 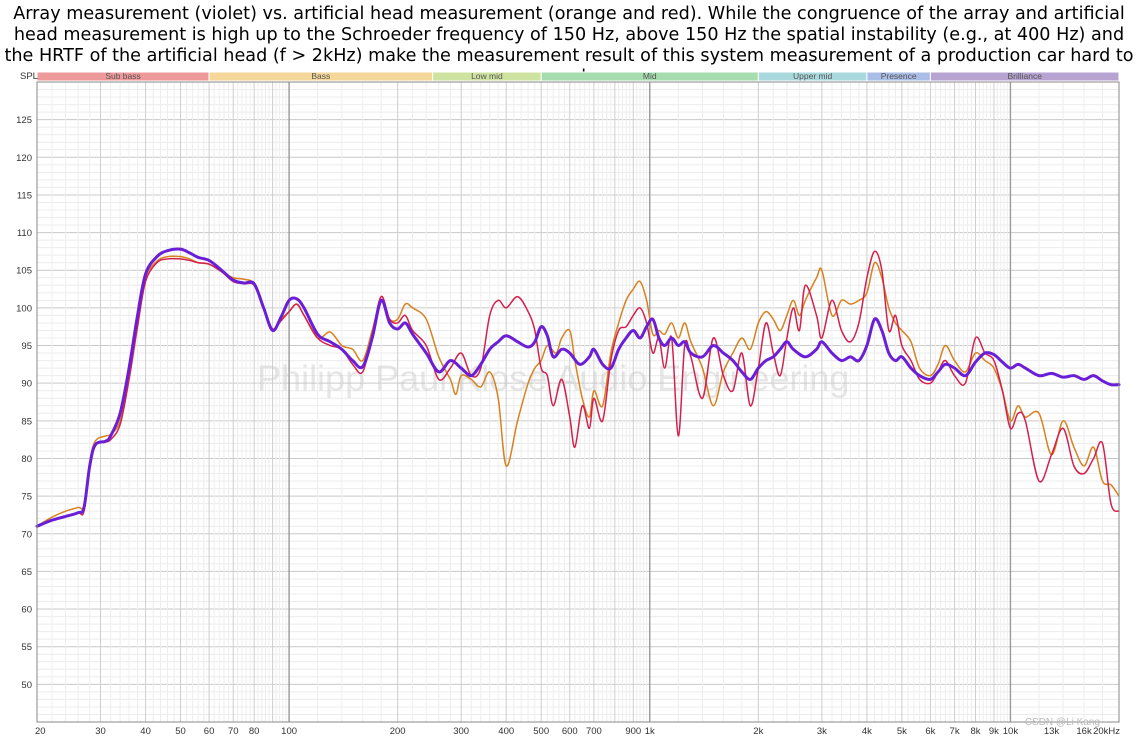 I want to click on x-tick-label: 400, so click(x=506, y=731).